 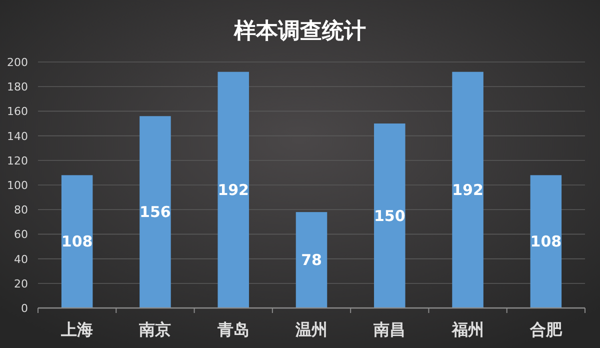 What do you see at coordinates (21, 235) in the screenshot?
I see `y-tick-label: 60` at bounding box center [21, 235].